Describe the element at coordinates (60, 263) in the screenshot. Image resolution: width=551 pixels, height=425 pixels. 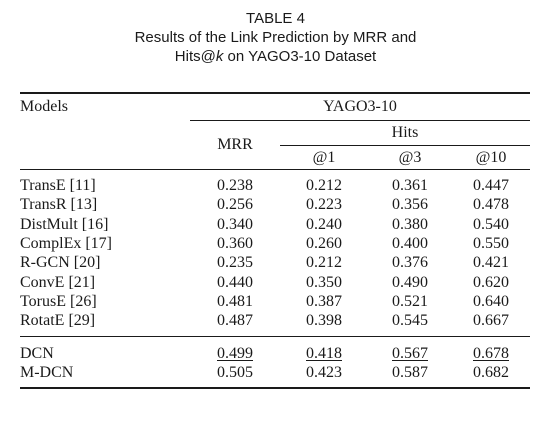
I see `model-name: R-GCN [20]` at that location.